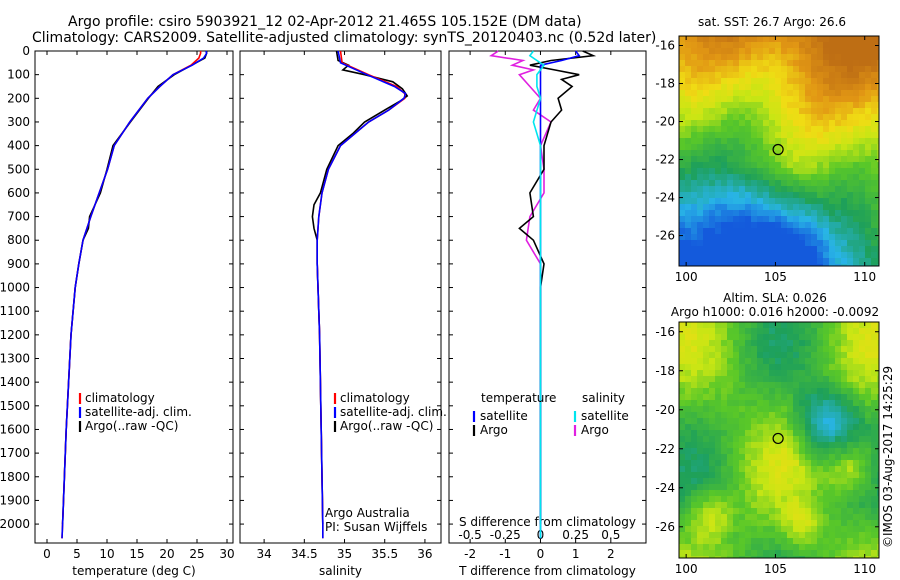  I want to click on map-y-tick-label: -26, so click(665, 527).